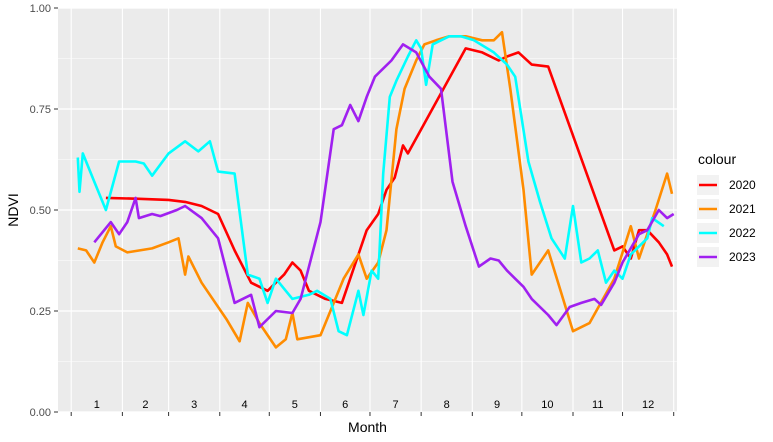 The image size is (773, 442). Describe the element at coordinates (717, 159) in the screenshot. I see `legend-title: colour` at that location.